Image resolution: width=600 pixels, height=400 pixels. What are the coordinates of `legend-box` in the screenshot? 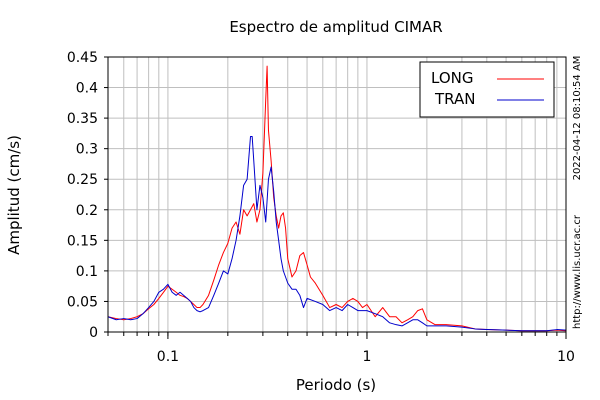 It's located at (487, 89).